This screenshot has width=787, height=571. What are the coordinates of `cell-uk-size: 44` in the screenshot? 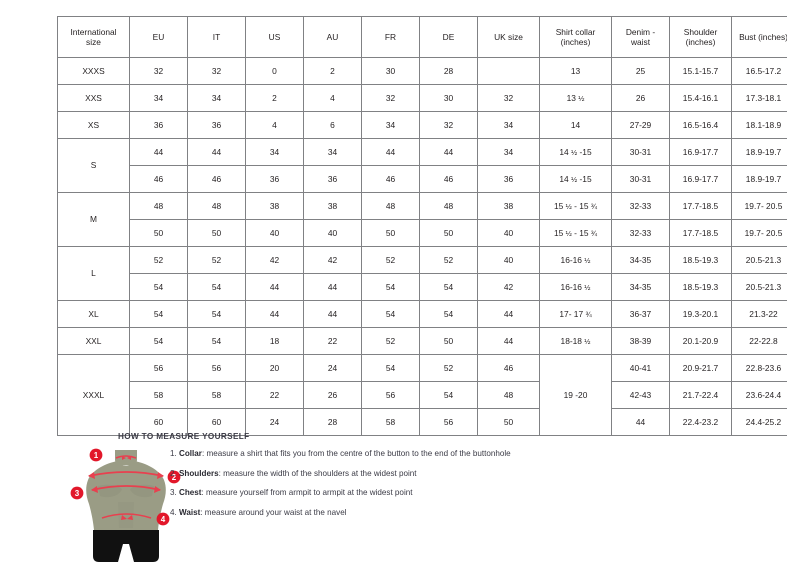 It's located at (509, 314).